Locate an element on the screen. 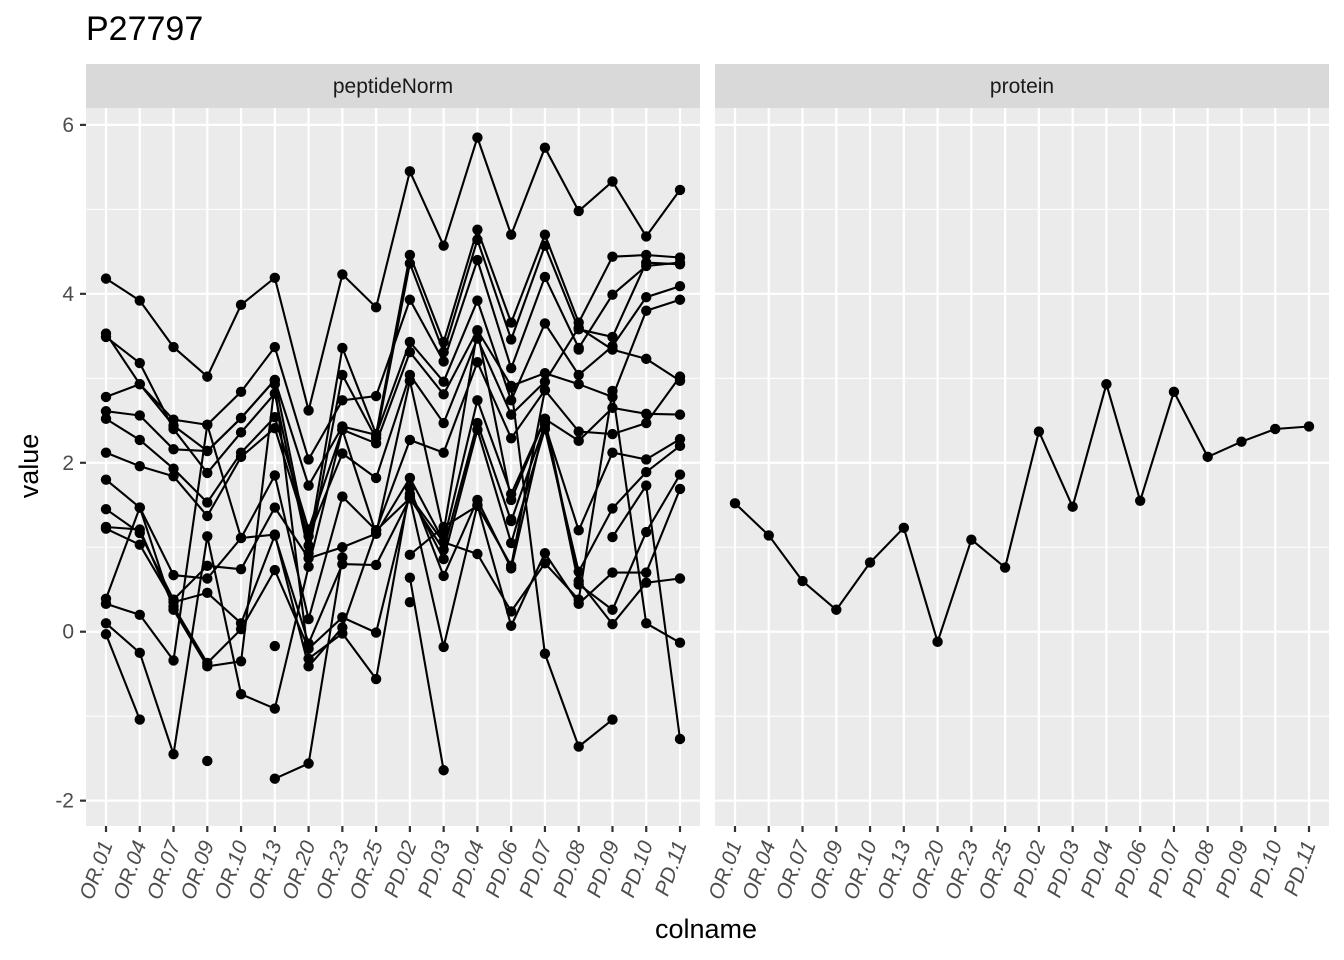  y-tick-label: -2 is located at coordinates (64, 801).